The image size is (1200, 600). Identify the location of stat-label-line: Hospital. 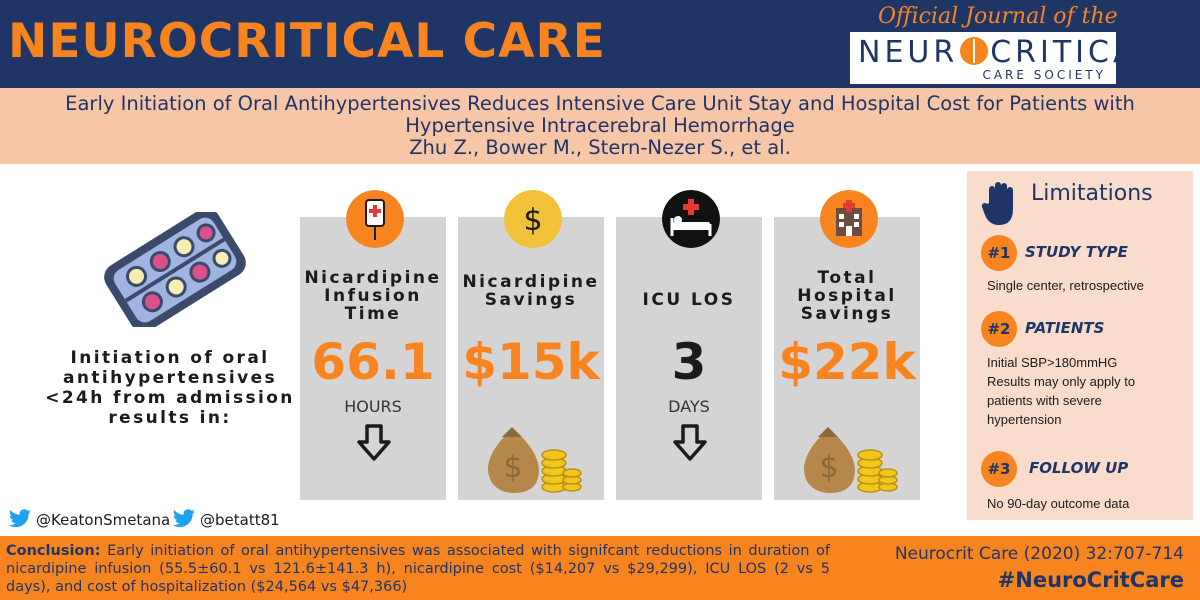
(847, 296).